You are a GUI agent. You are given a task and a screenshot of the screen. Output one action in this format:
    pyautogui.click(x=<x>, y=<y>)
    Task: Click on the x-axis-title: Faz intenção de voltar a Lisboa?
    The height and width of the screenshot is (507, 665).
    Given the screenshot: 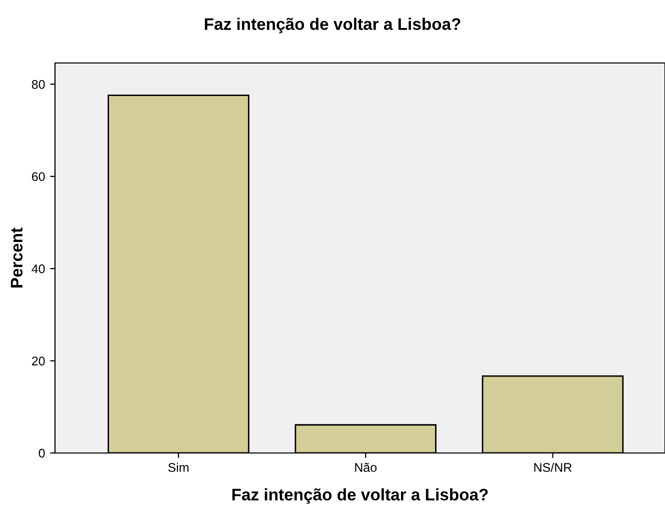 What is the action you would take?
    pyautogui.click(x=360, y=496)
    